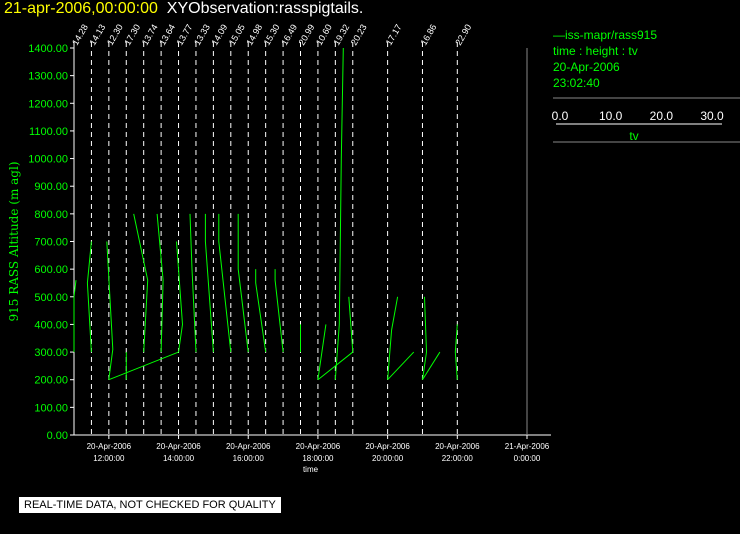  Describe the element at coordinates (311, 469) in the screenshot. I see `x-axis-label: time` at that location.